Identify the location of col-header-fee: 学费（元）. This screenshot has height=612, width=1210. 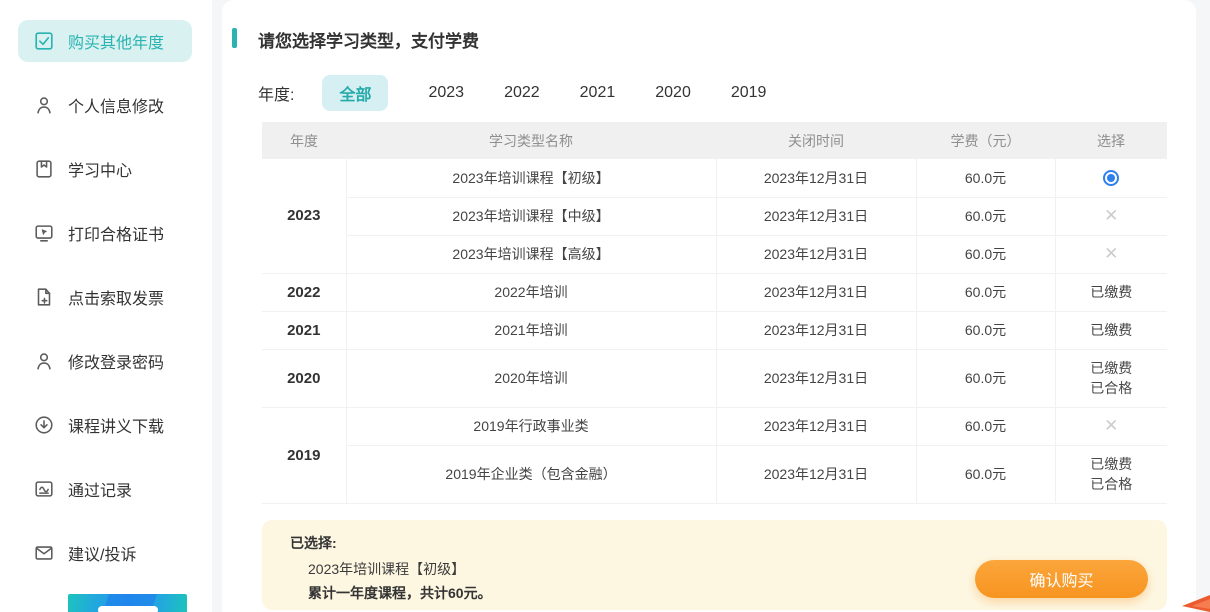
(985, 140).